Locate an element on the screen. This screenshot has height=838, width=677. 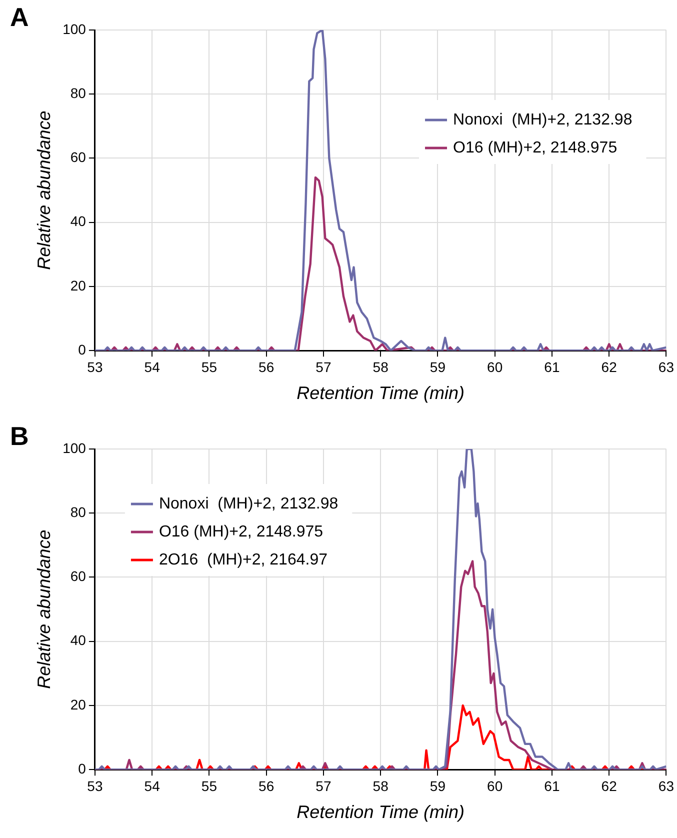
legend-label: 2O16 (MH)+2, 2164.97 is located at coordinates (243, 559).